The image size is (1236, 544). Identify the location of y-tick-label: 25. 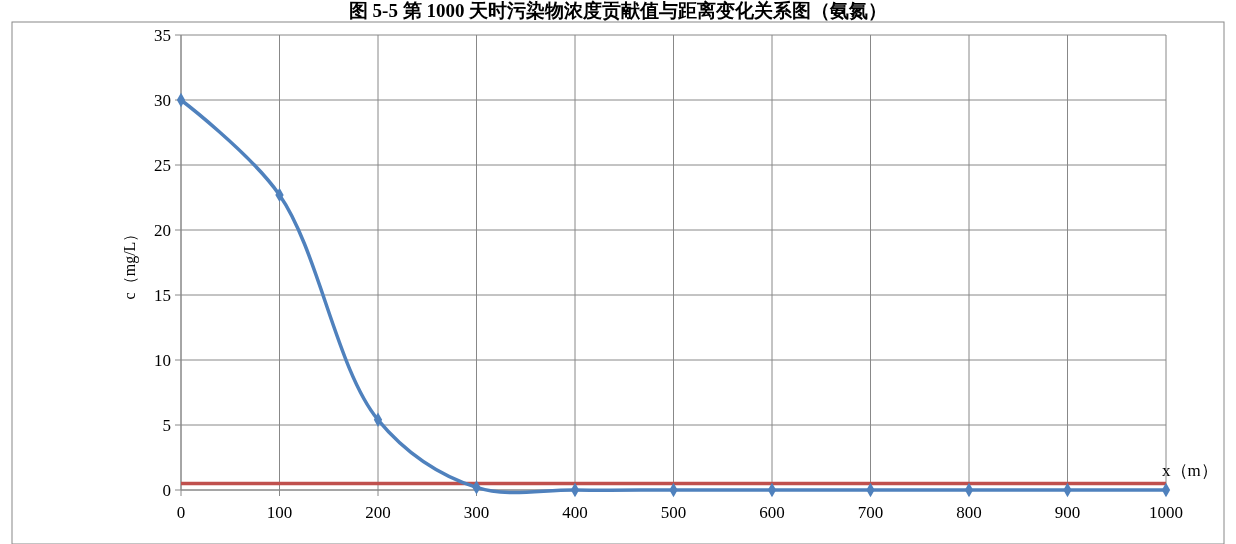
(162, 165).